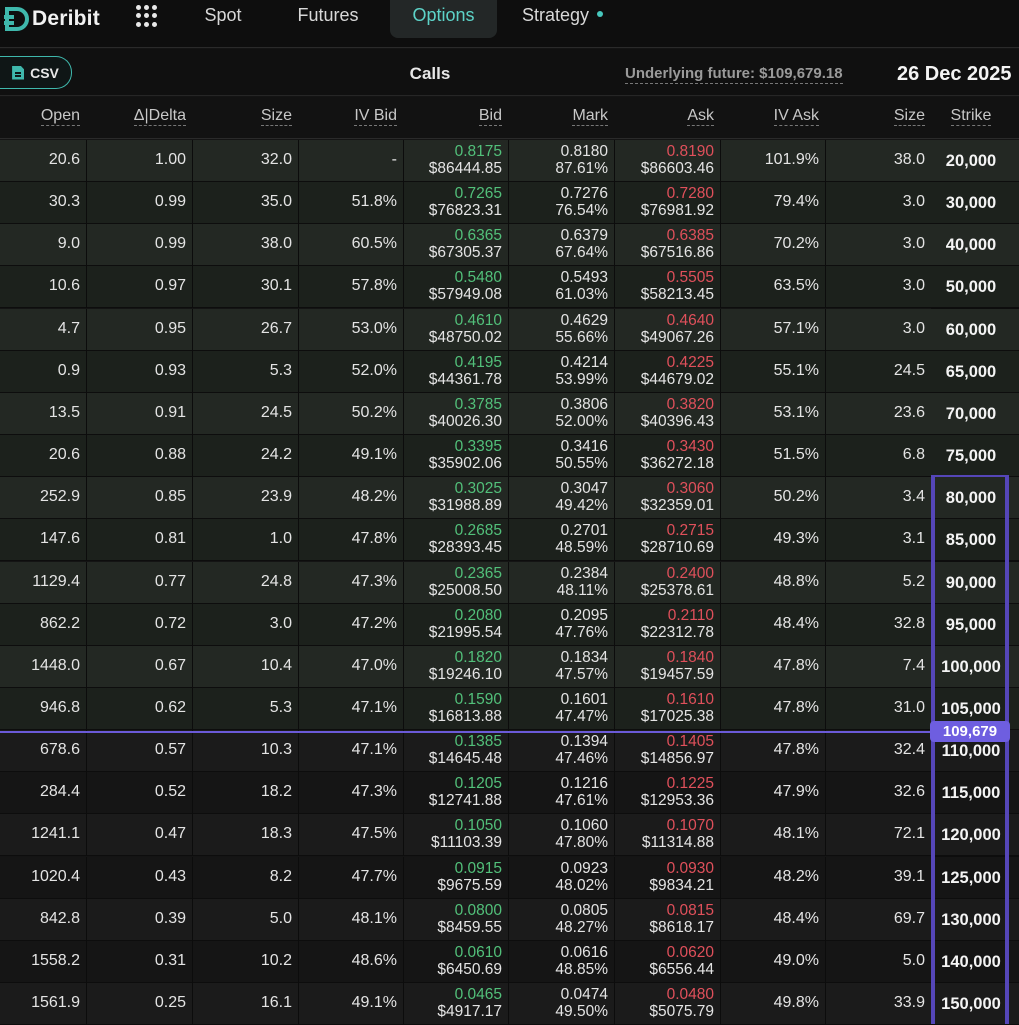 The height and width of the screenshot is (1025, 1019). What do you see at coordinates (559, 582) in the screenshot?
I see `mark-cell: 0.2384 48.11%` at bounding box center [559, 582].